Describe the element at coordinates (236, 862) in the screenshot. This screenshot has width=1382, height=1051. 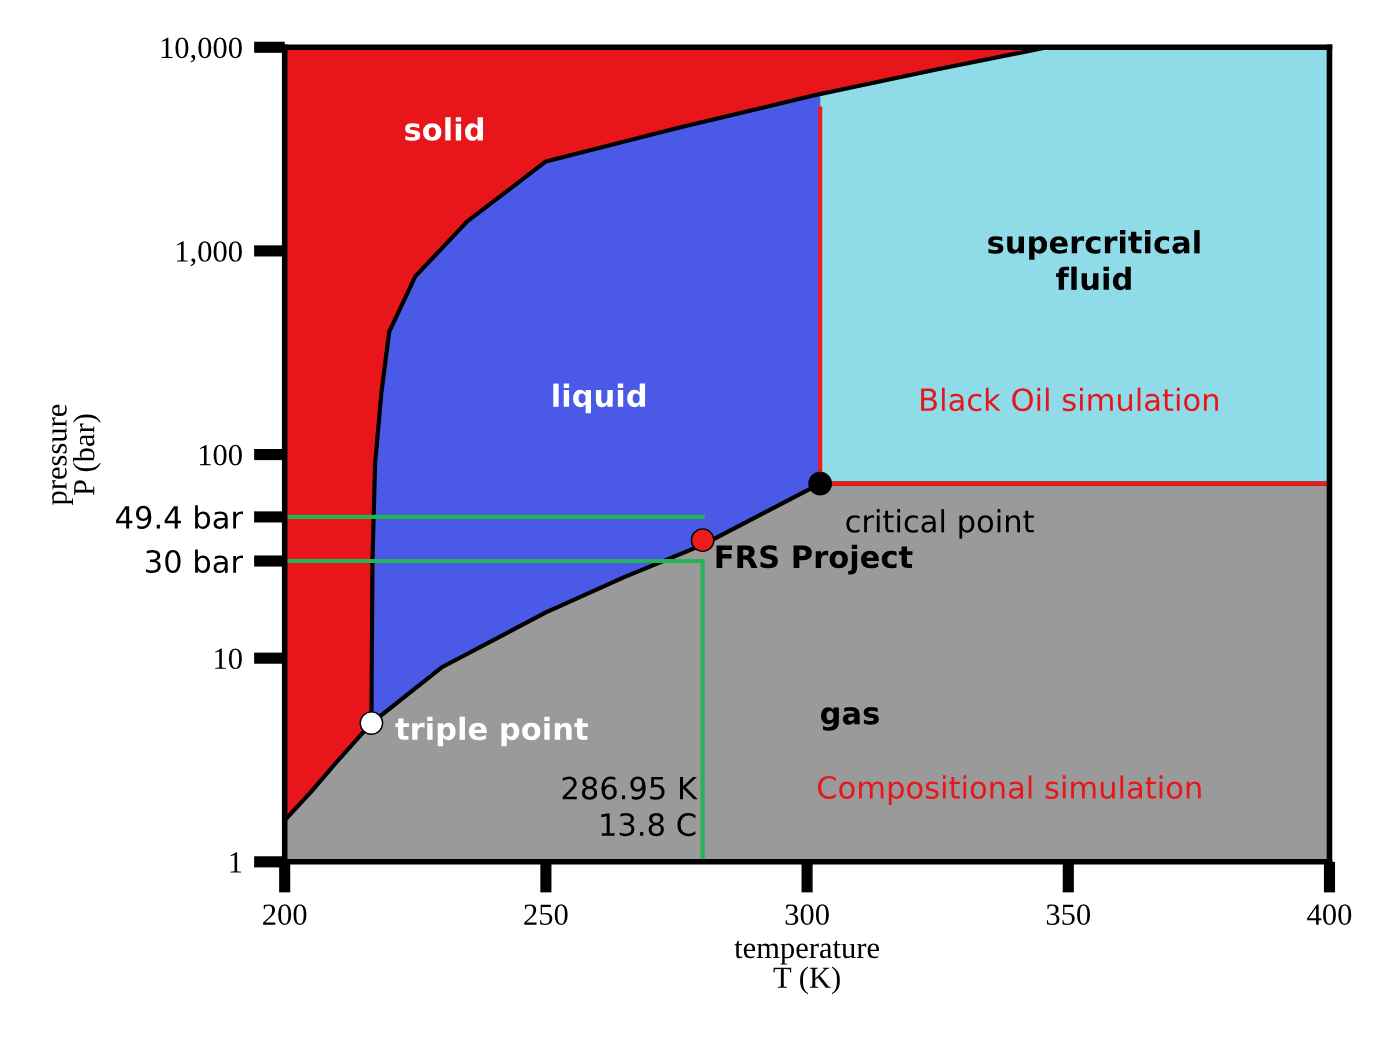
I see `y-tick-label: 1` at that location.